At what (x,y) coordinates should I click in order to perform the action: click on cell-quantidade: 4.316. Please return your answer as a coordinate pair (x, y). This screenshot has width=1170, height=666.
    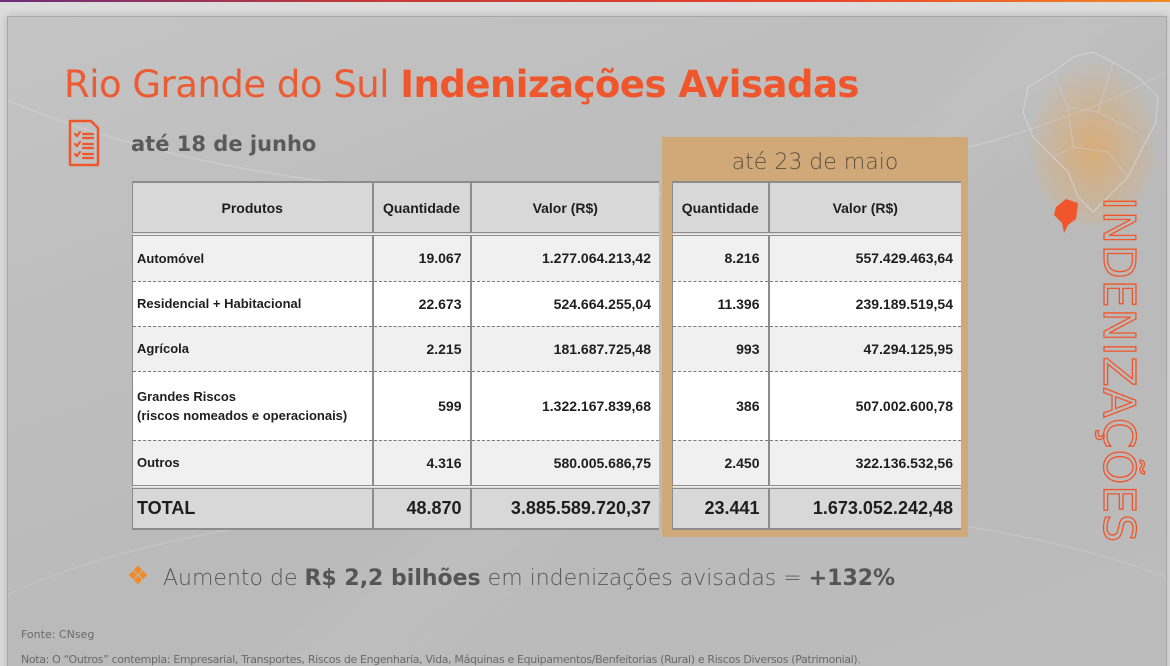
    Looking at the image, I should click on (421, 464).